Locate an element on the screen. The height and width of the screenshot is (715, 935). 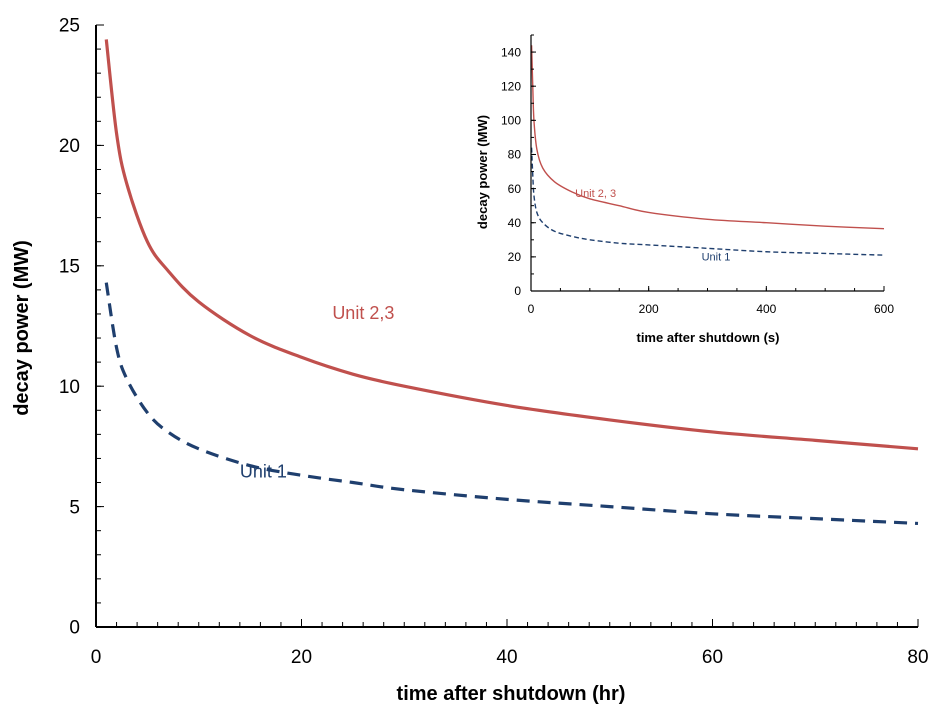
inset-y-tick-label: 20 is located at coordinates (515, 257).